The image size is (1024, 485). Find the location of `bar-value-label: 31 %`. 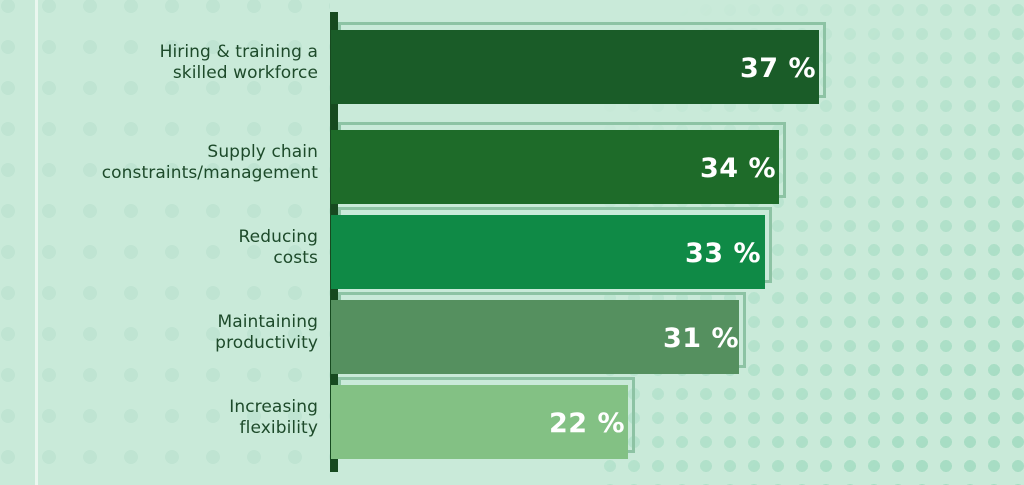

bar-value-label: 31 % is located at coordinates (701, 338).